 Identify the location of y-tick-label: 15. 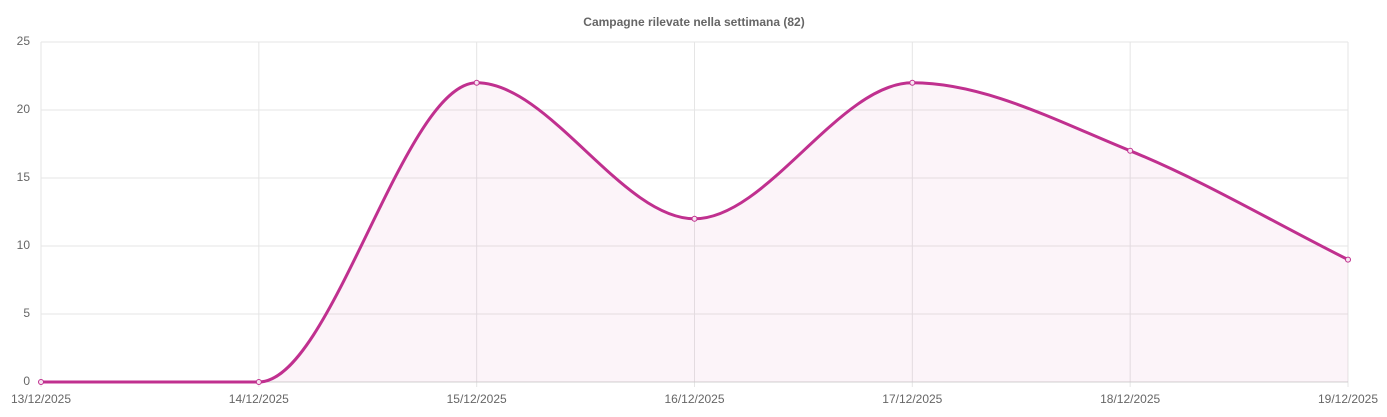
(24, 177).